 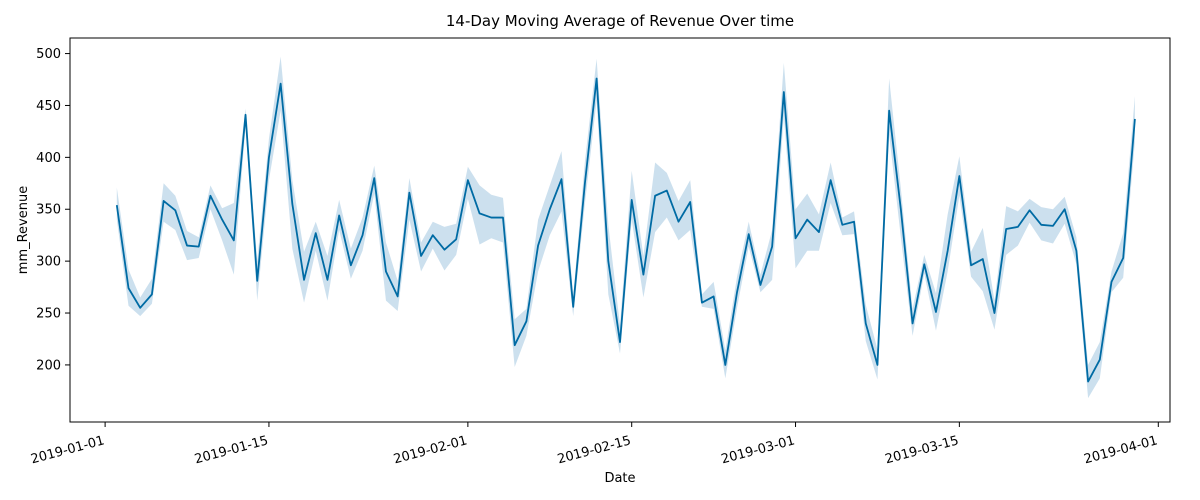 What do you see at coordinates (48, 262) in the screenshot?
I see `y-tick-label: 300` at bounding box center [48, 262].